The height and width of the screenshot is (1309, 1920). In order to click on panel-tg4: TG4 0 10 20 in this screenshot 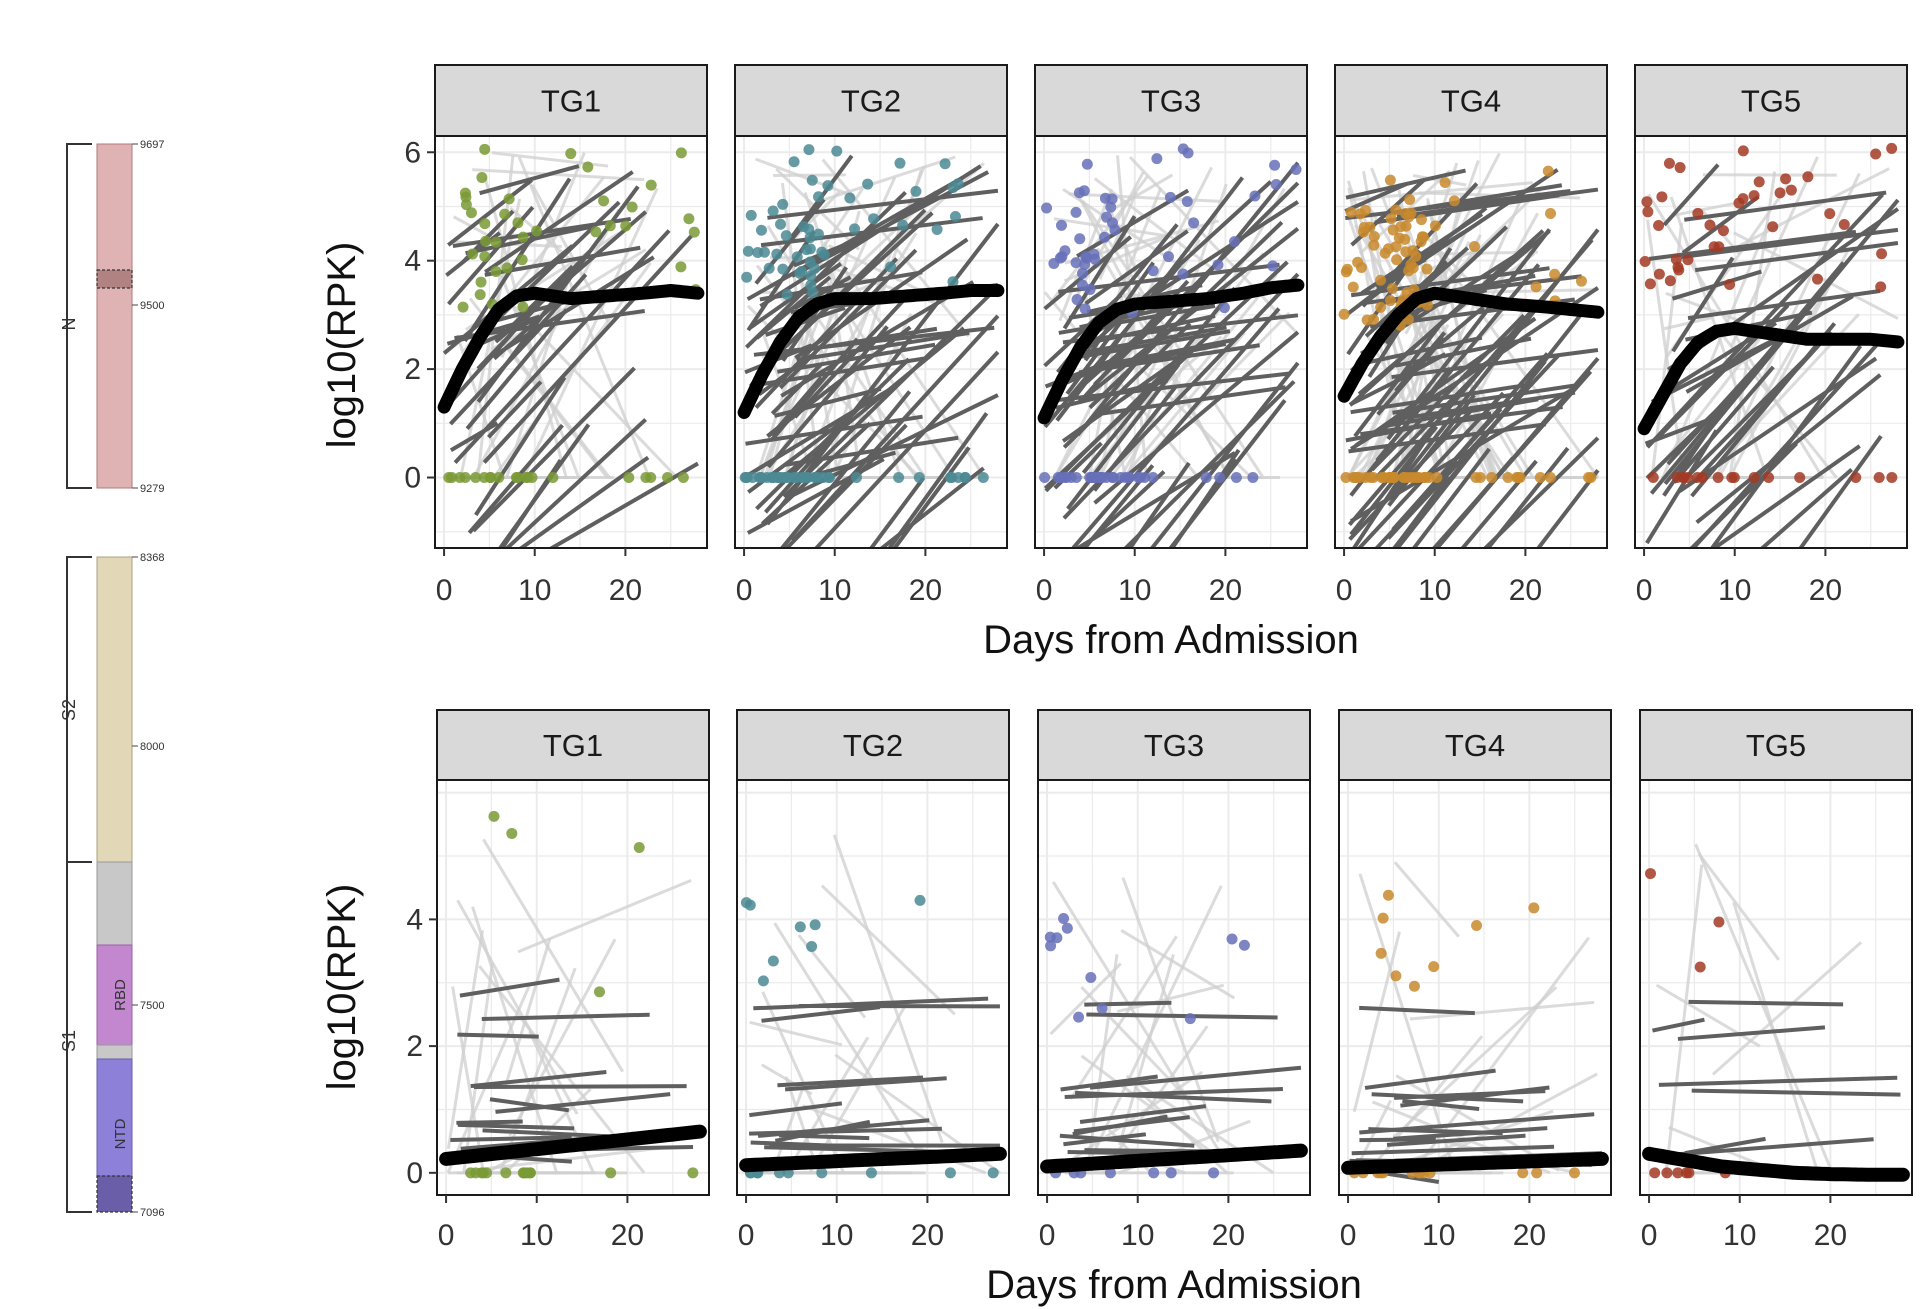, I will do `click(1471, 335)`.